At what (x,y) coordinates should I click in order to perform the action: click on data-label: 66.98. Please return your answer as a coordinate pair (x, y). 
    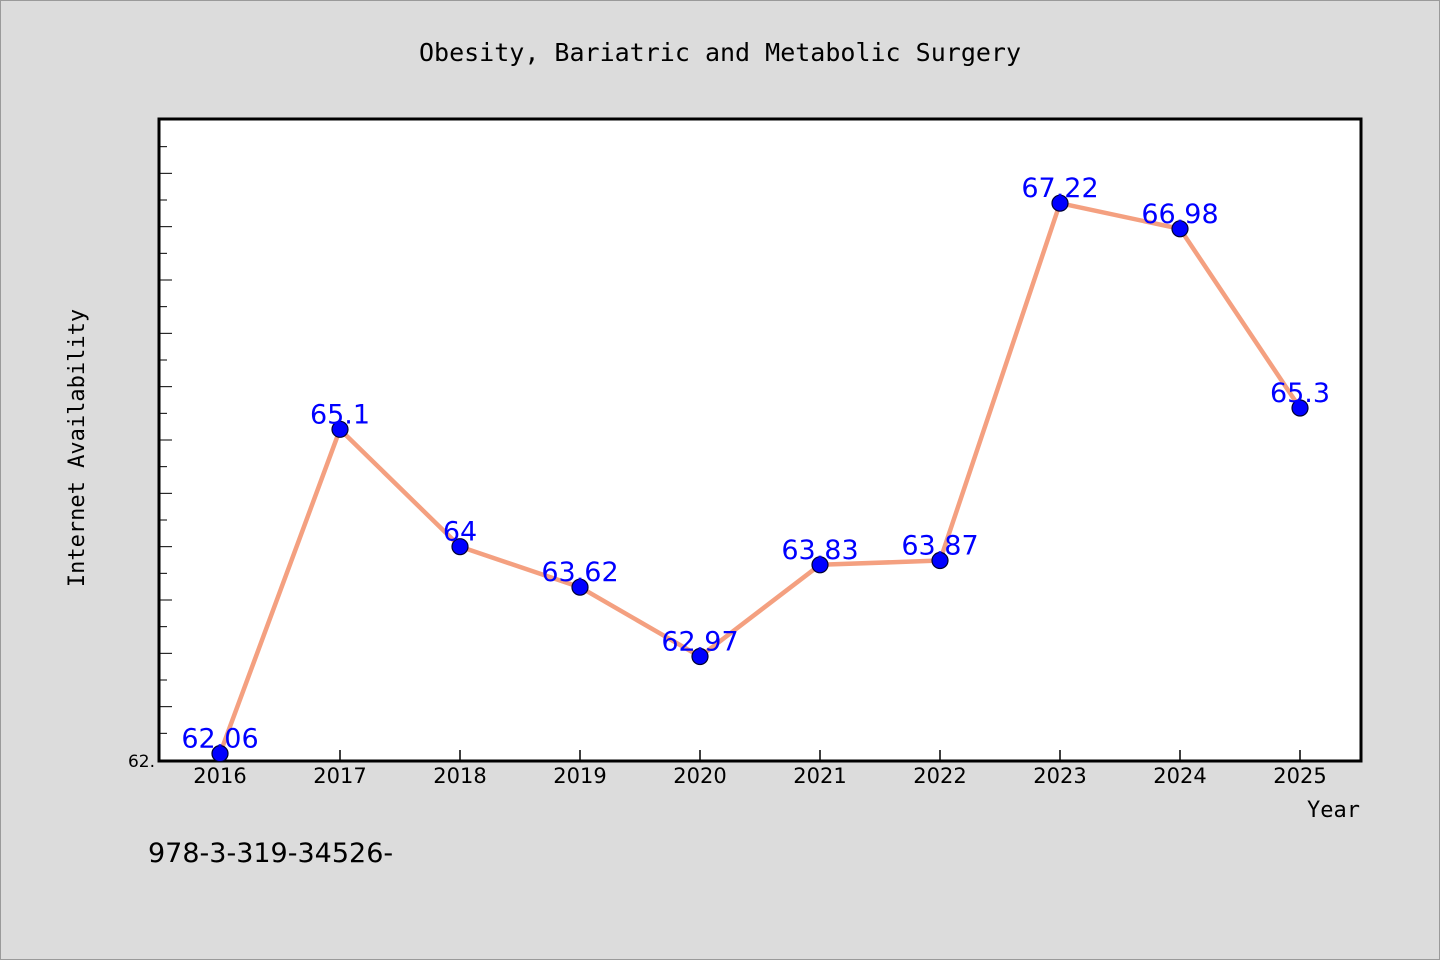
    Looking at the image, I should click on (1179, 214).